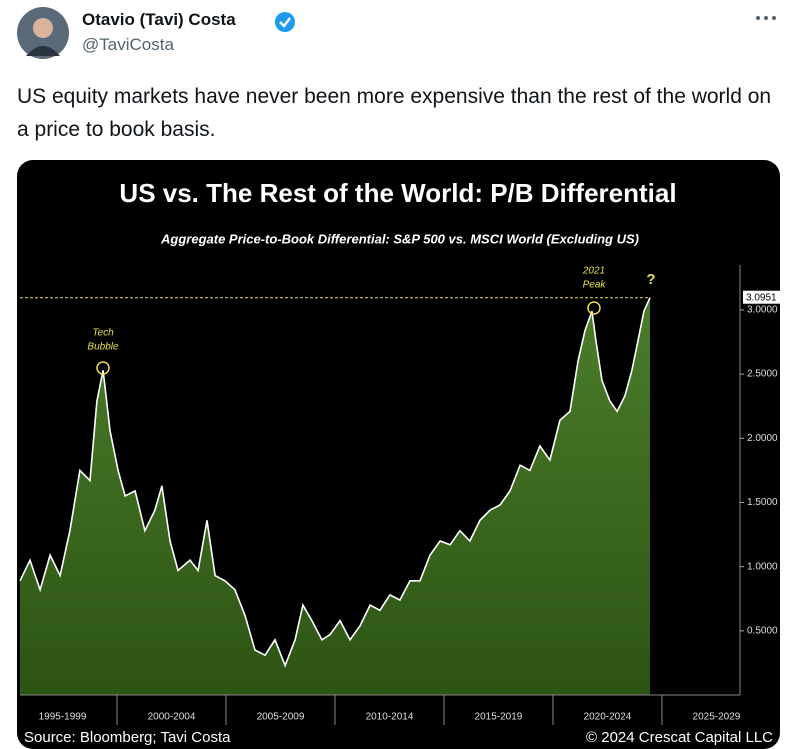 This screenshot has height=749, width=787. Describe the element at coordinates (103, 333) in the screenshot. I see `annotation: Tech` at that location.